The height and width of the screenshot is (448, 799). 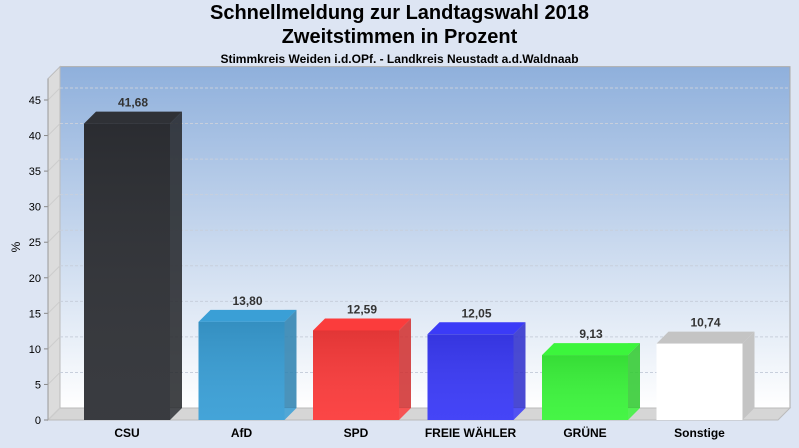 I want to click on bar-spd: 12,59 SPD, so click(x=362, y=371).